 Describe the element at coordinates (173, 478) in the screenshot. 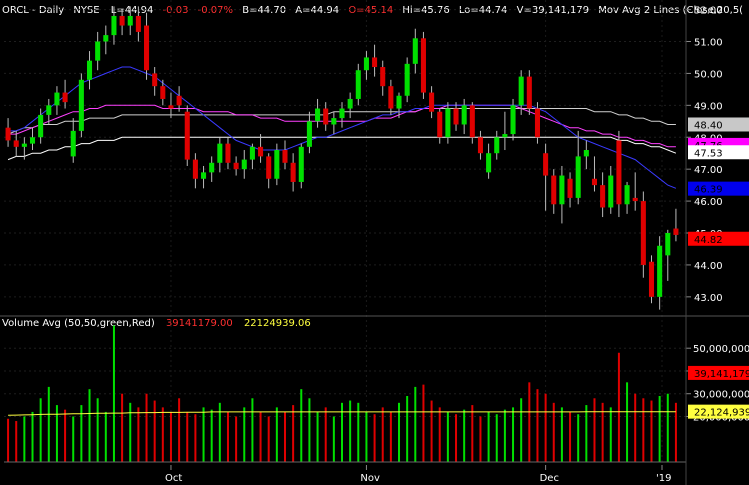

I see `date-tick-label: Oct` at that location.